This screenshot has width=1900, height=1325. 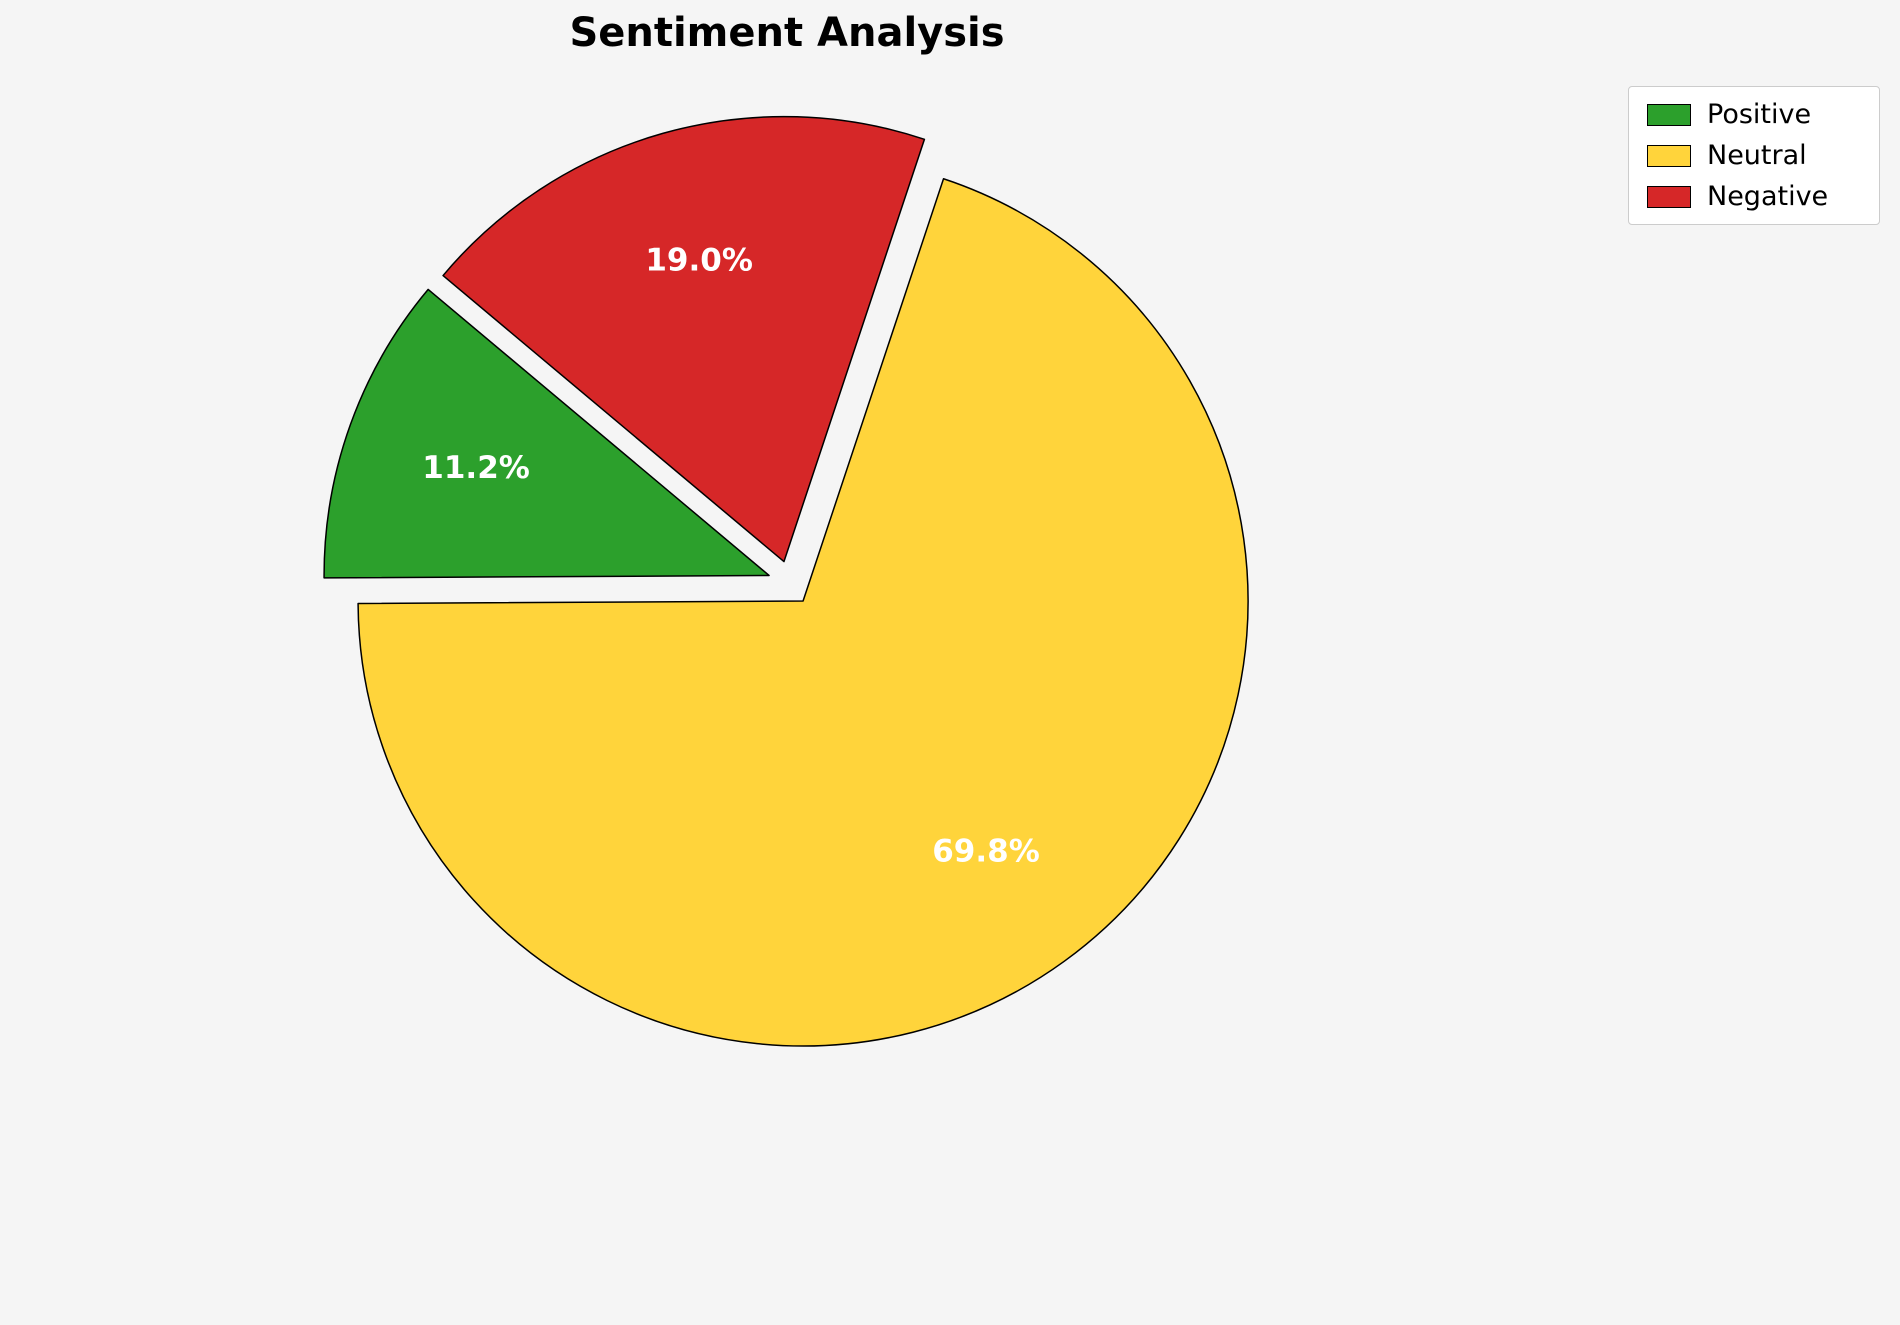 What do you see at coordinates (1669, 114) in the screenshot?
I see `legend-swatch-positive` at bounding box center [1669, 114].